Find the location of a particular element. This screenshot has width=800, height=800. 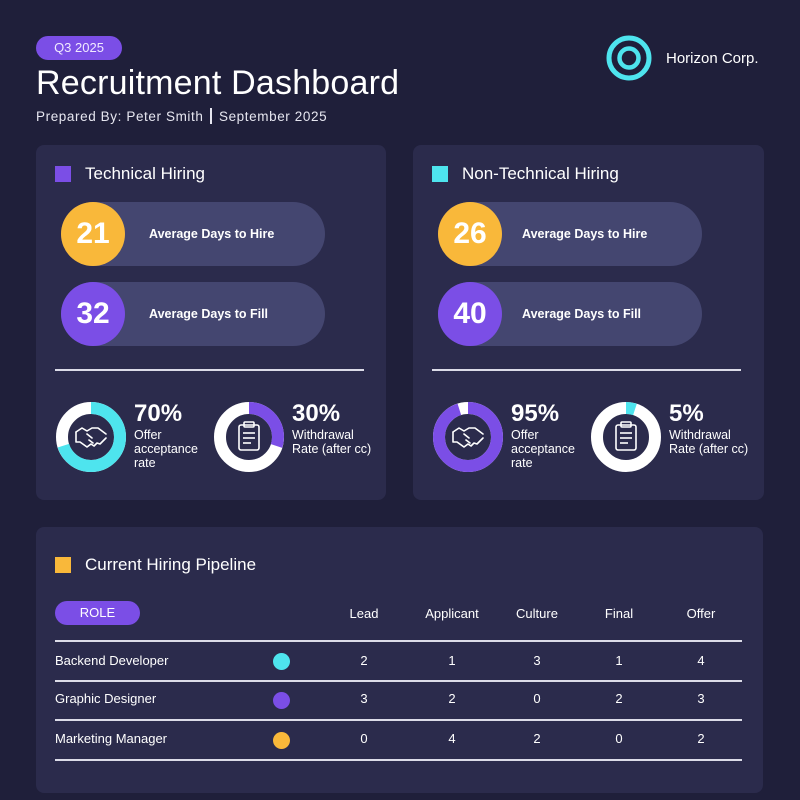

technical-hiring-header: Technical Hiring is located at coordinates (130, 174).